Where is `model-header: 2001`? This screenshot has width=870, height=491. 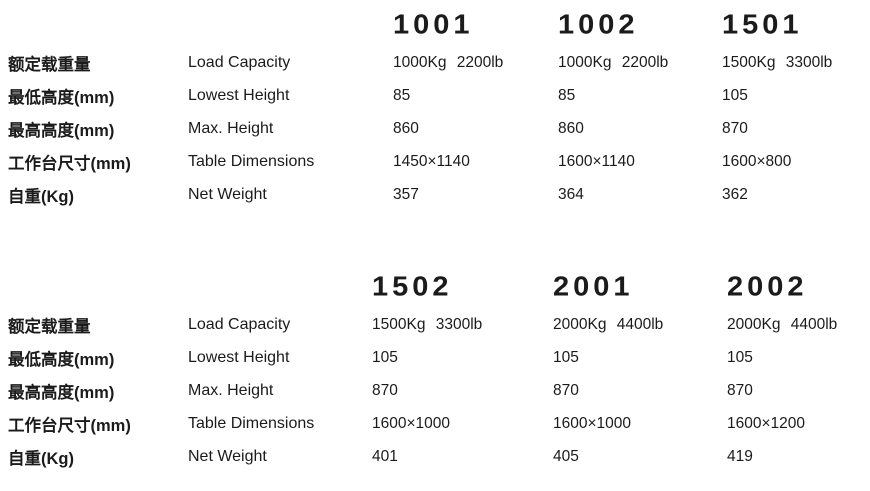
model-header: 2001 is located at coordinates (593, 286).